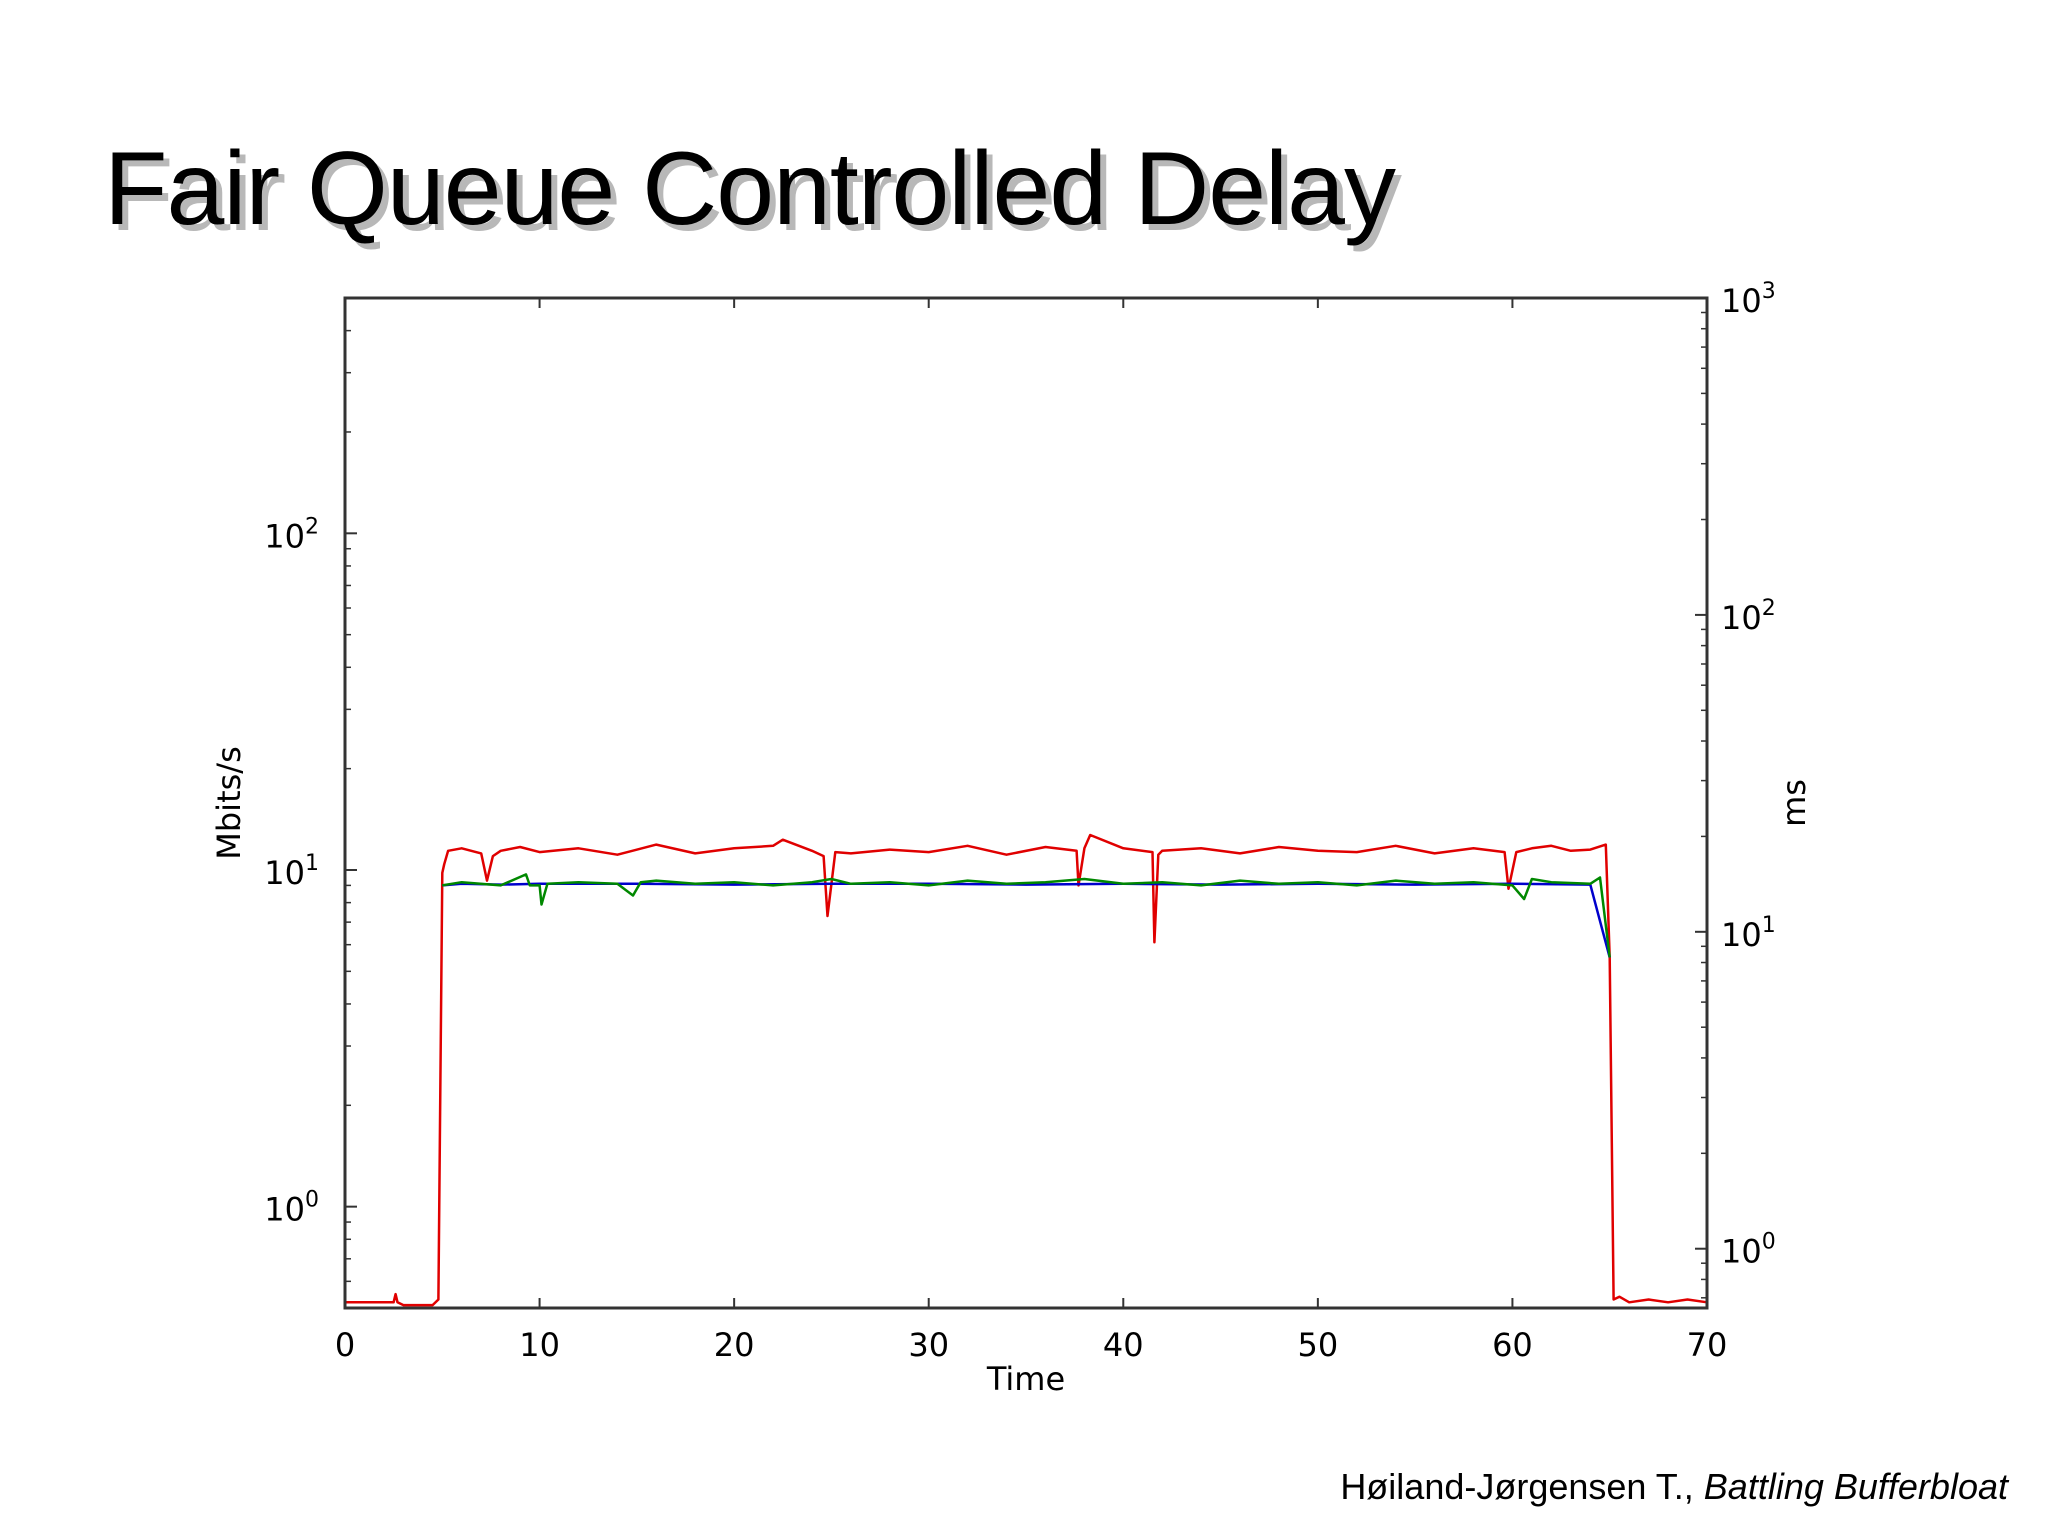 The width and height of the screenshot is (2048, 1535). I want to click on left-tick-label: 10², so click(291, 534).